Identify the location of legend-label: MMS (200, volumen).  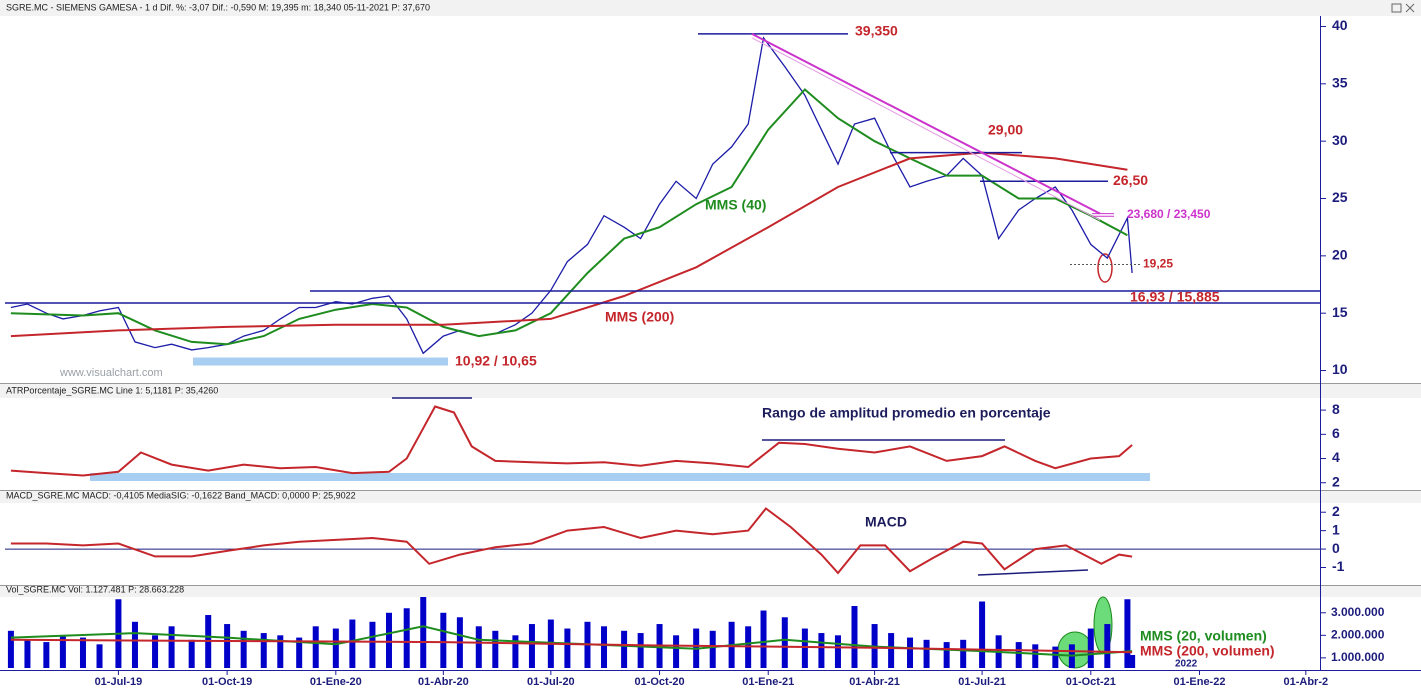
(1207, 651).